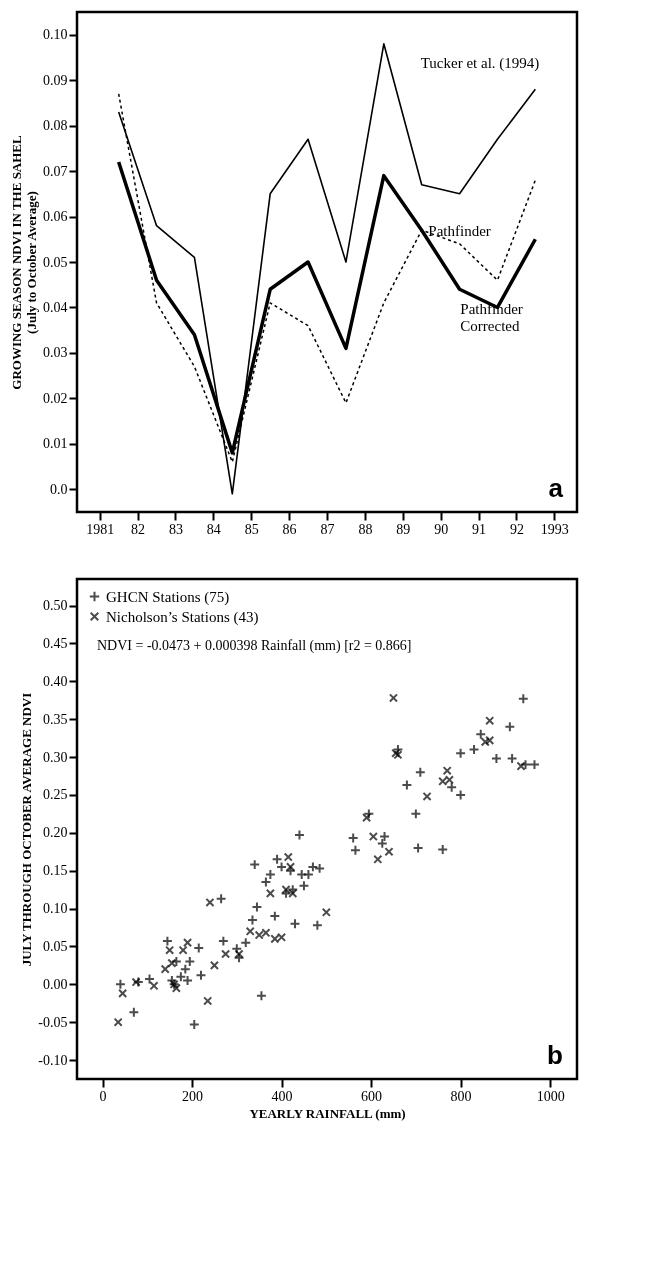 This screenshot has height=1272, width=653. I want to click on x-tick-label: 0, so click(103, 1096).